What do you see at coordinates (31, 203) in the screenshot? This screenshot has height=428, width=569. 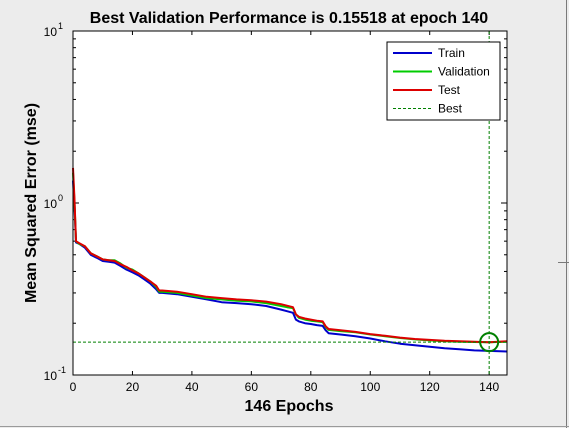 I see `y-axis-label: Mean Squared Error (mse)` at bounding box center [31, 203].